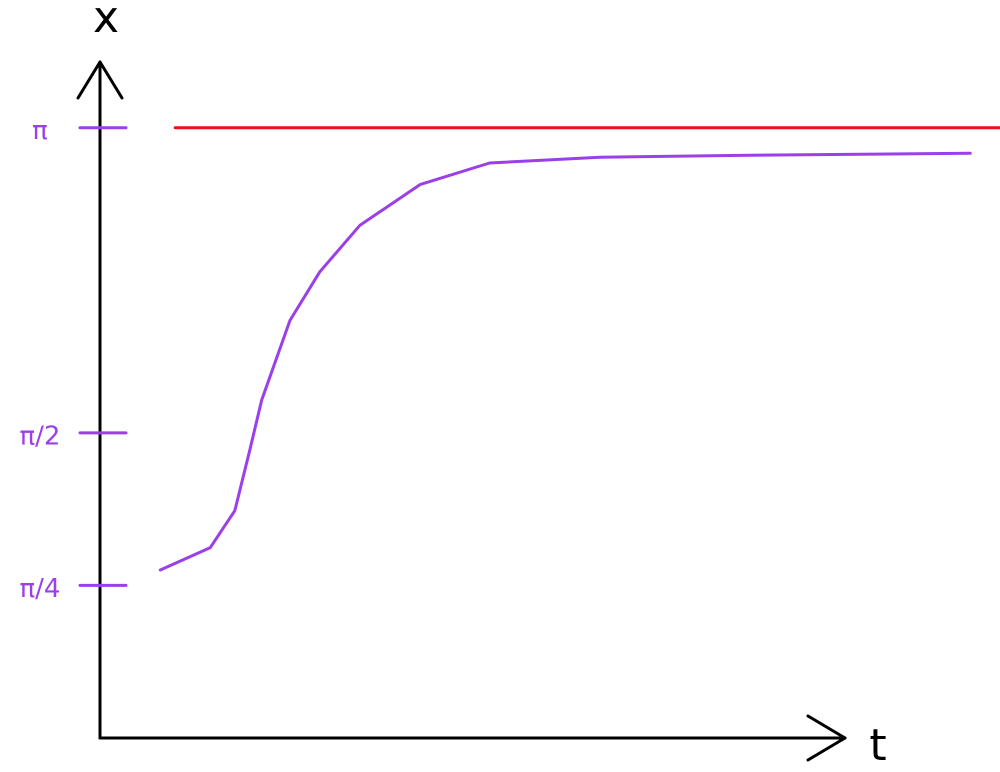 The image size is (1000, 772). What do you see at coordinates (40, 436) in the screenshot?
I see `y-tick-label: π/2` at bounding box center [40, 436].